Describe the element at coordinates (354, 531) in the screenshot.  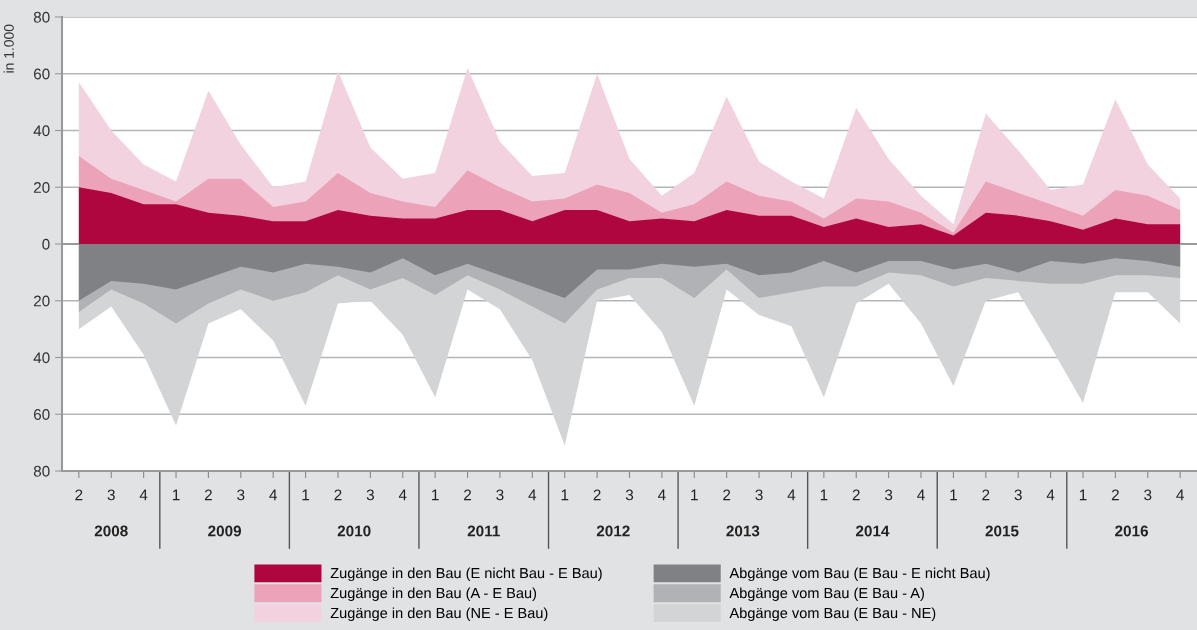
I see `text: 2010` at that location.